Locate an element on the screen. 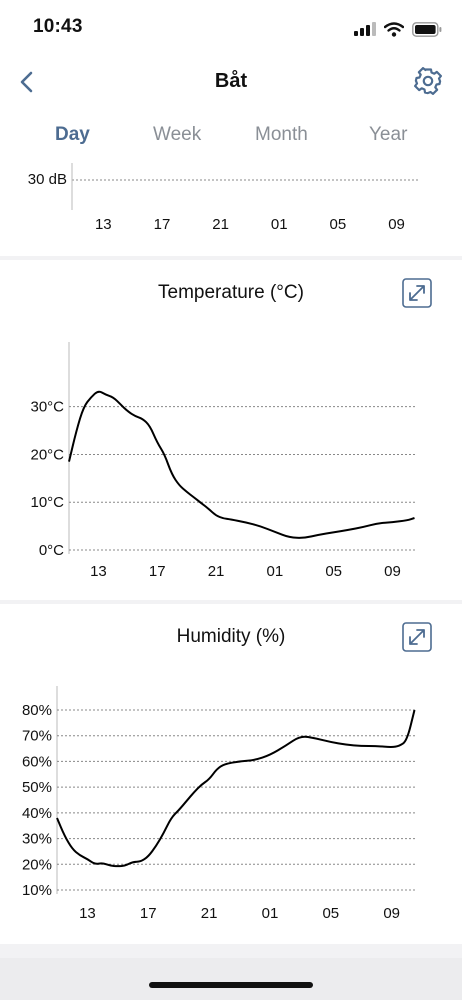  tab-day: Day is located at coordinates (72, 134).